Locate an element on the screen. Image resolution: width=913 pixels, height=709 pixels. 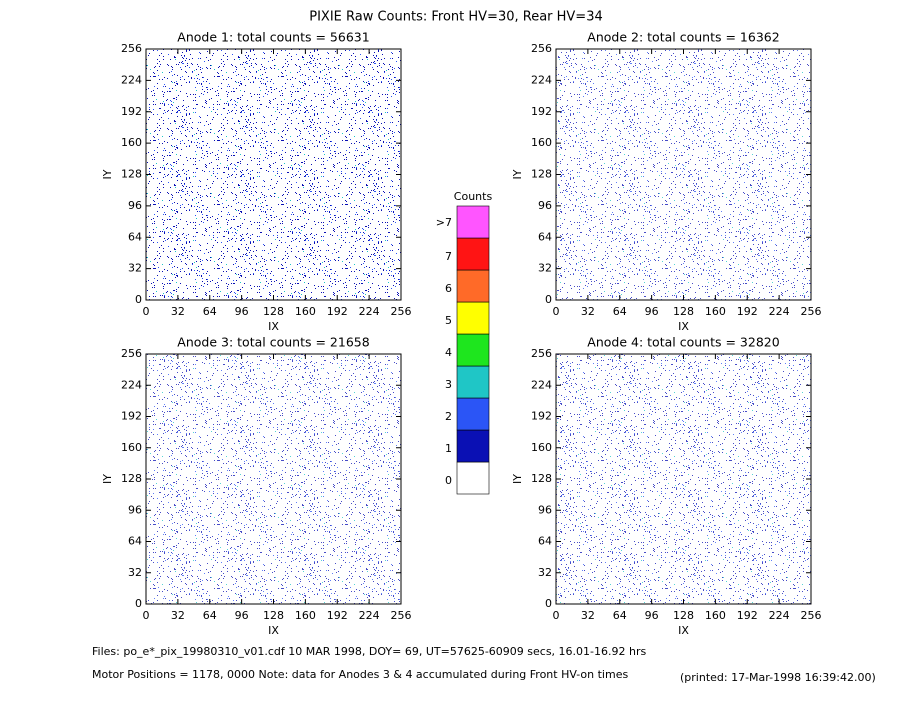
colorbar-label: 6 is located at coordinates (448, 288).